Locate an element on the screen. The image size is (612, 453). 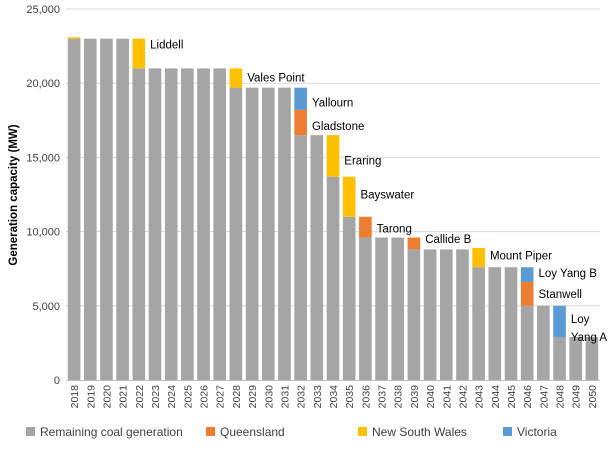
x-tick-label: 2020 is located at coordinates (107, 397).